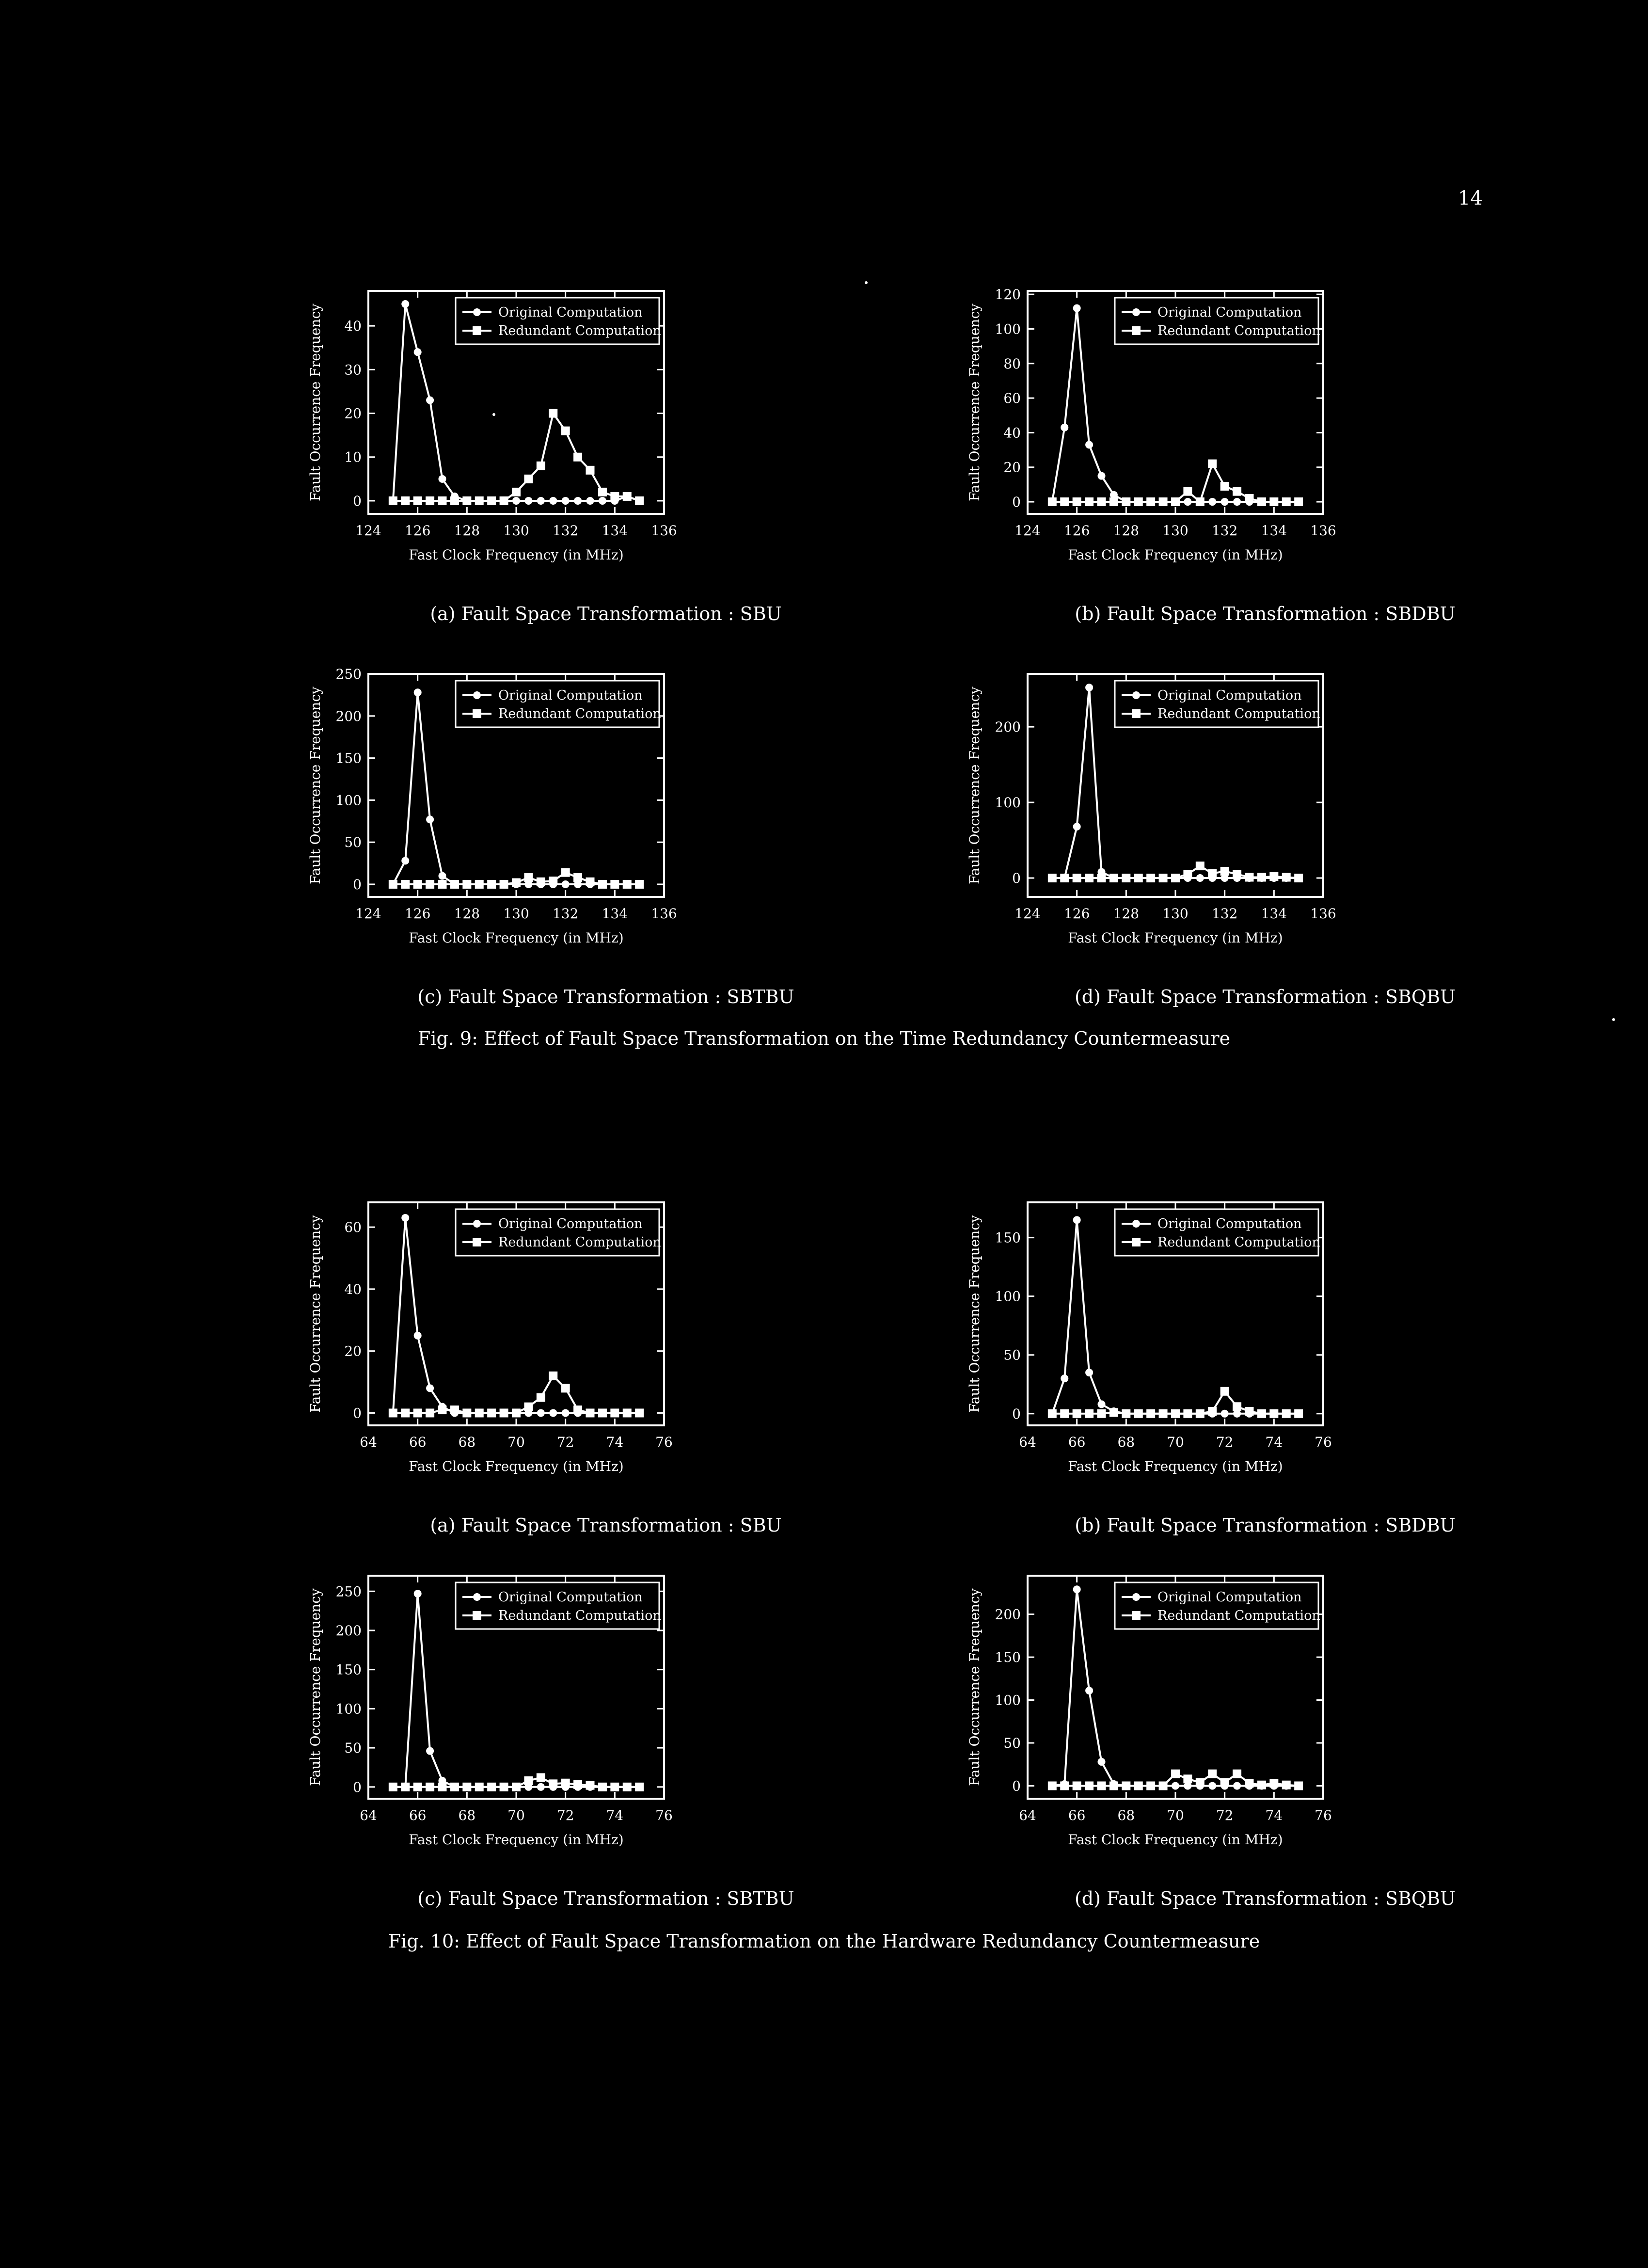  What do you see at coordinates (353, 1289) in the screenshot?
I see `y-tick-label: 40` at bounding box center [353, 1289].